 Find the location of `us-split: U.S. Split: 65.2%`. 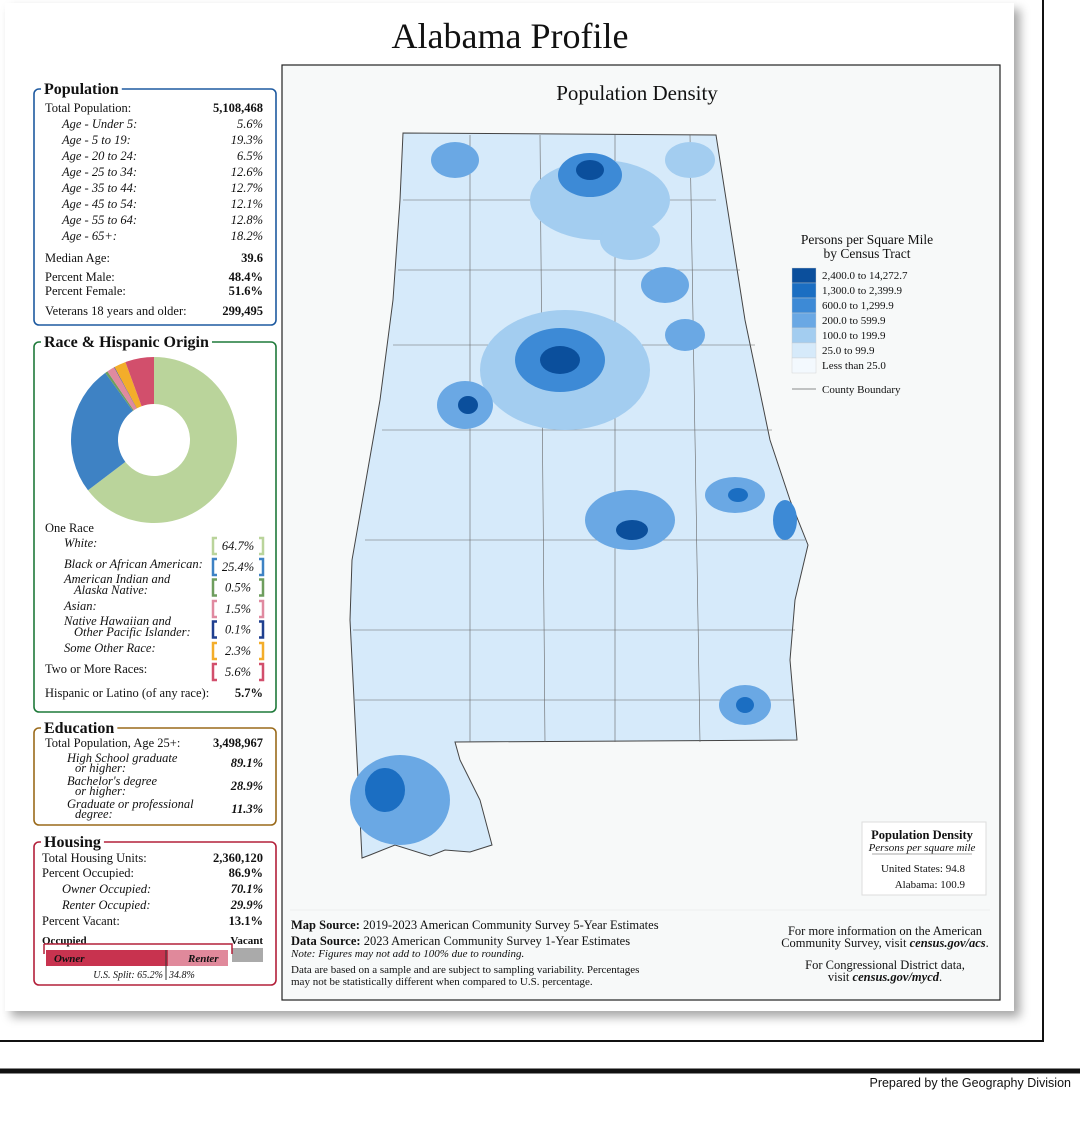

us-split: U.S. Split: 65.2% is located at coordinates (128, 975).